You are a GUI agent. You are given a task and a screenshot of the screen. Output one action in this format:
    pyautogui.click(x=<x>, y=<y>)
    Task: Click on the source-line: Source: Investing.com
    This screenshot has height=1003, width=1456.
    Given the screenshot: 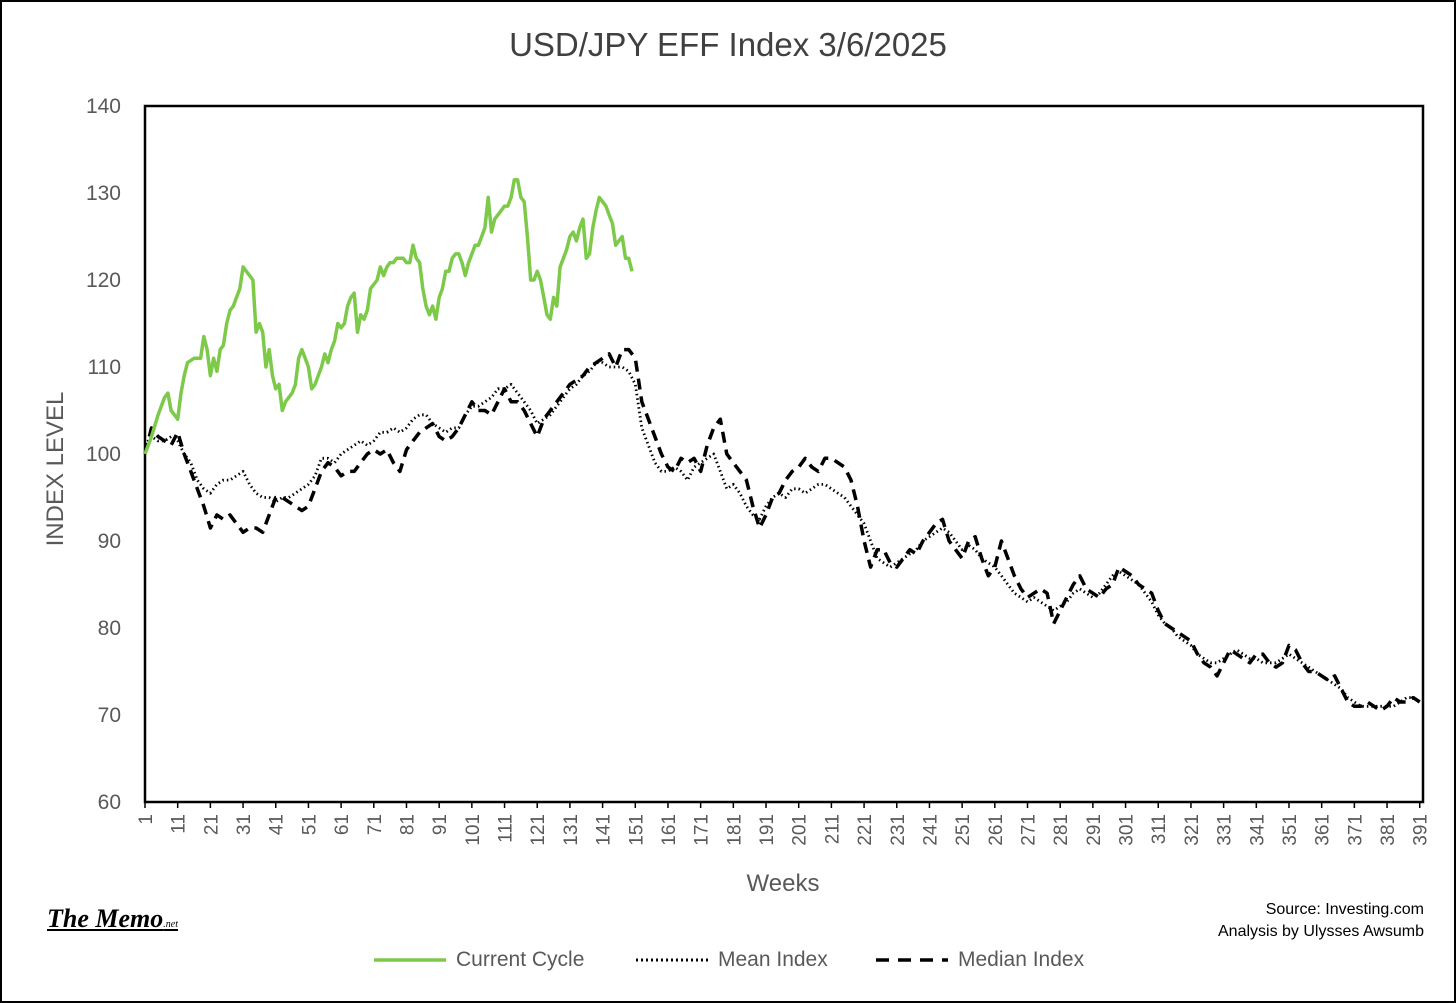 What is the action you would take?
    pyautogui.click(x=1344, y=909)
    